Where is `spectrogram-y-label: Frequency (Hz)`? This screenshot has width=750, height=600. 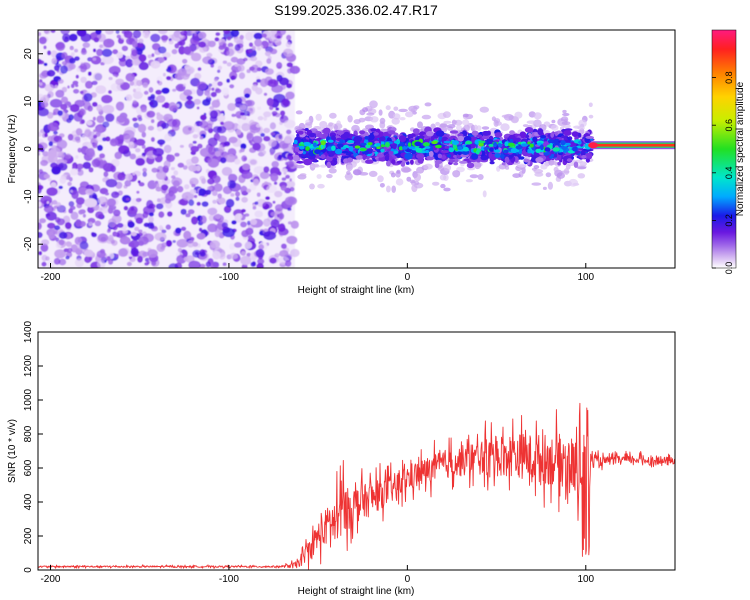
spectrogram-y-label: Frequency (Hz) is located at coordinates (12, 149).